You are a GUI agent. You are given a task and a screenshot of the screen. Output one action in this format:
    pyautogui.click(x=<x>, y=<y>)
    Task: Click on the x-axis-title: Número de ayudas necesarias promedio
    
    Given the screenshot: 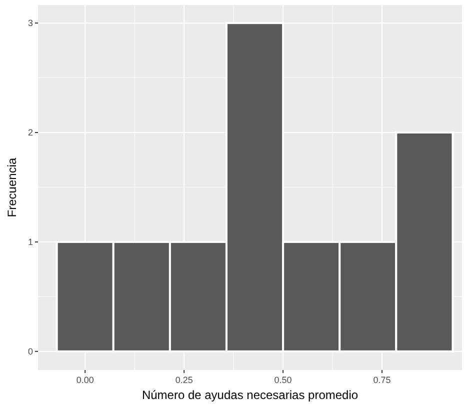 What is the action you would take?
    pyautogui.click(x=250, y=395)
    